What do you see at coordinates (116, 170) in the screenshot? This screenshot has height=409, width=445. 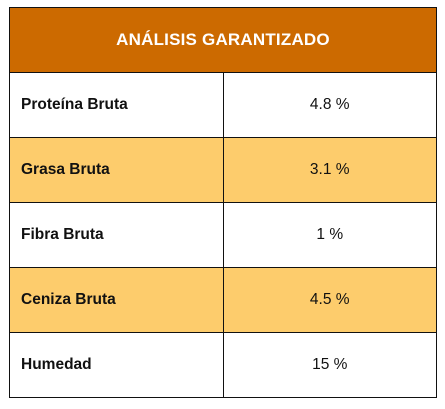 I see `row-label: Grasa Bruta` at bounding box center [116, 170].